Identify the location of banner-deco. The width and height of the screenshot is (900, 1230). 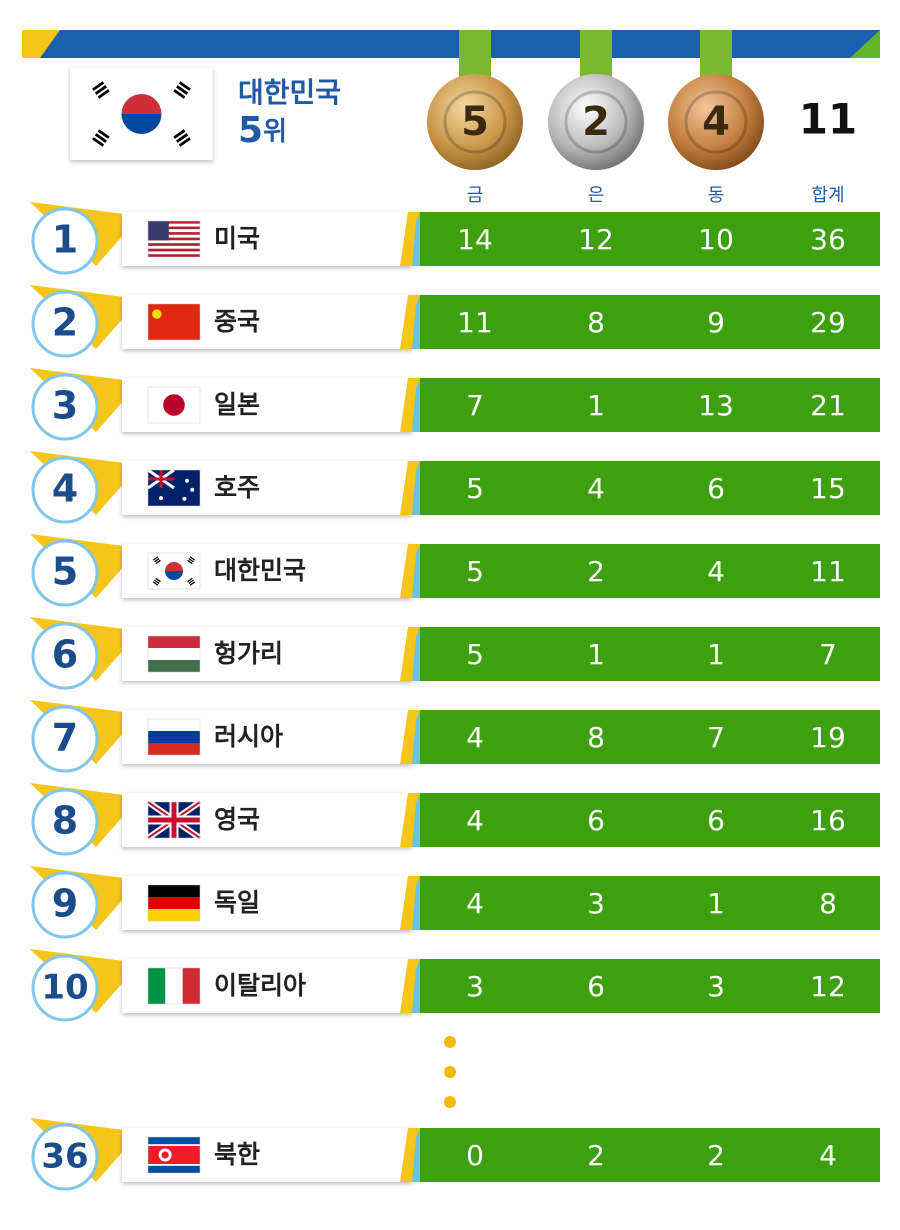
(865, 44).